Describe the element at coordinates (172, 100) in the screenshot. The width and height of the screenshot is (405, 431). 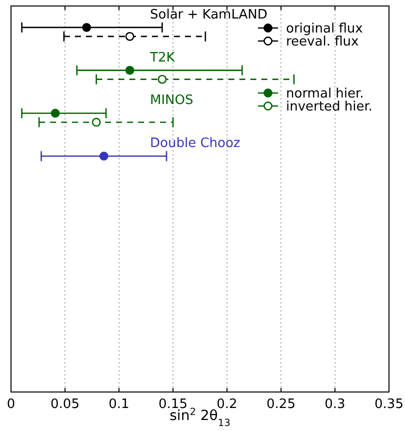
I see `annotation: MINOS` at that location.